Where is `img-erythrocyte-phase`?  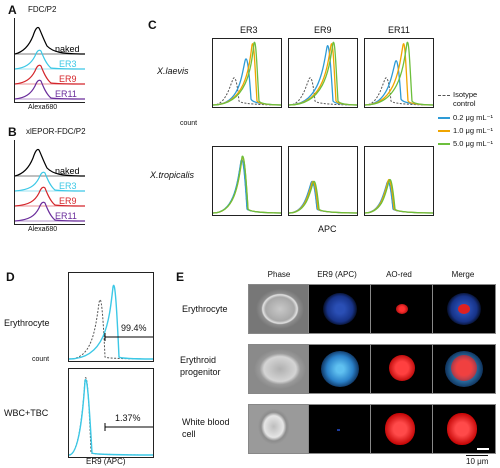
img-erythrocyte-phase is located at coordinates (280, 309).